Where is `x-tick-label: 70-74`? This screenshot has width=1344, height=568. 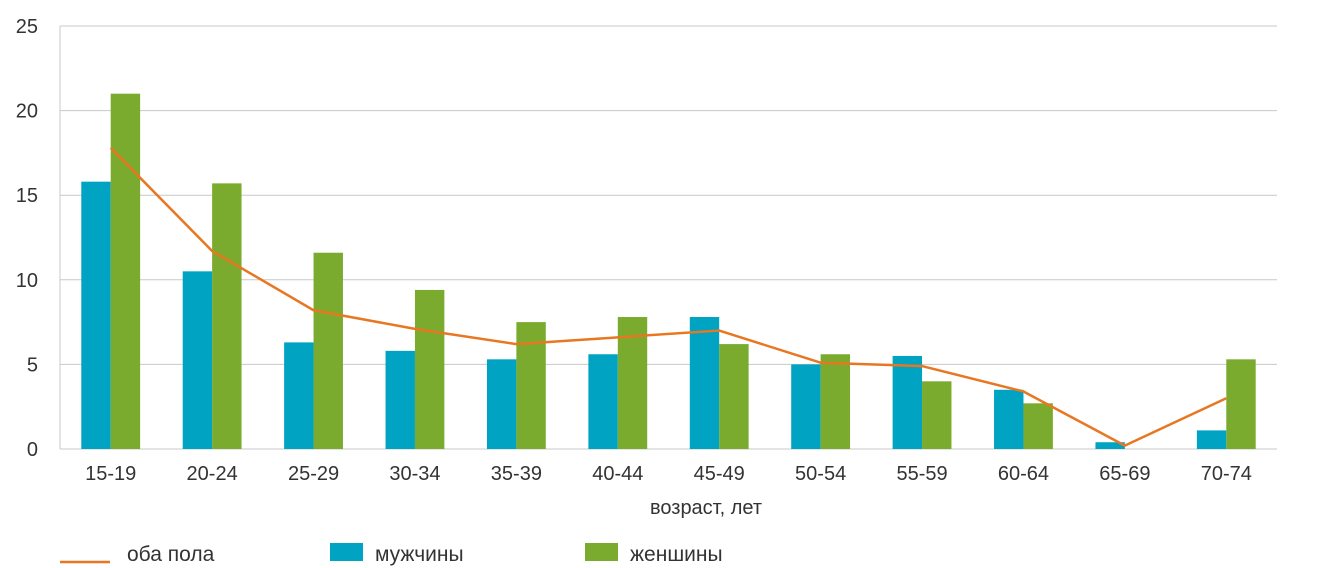
x-tick-label: 70-74 is located at coordinates (1226, 474).